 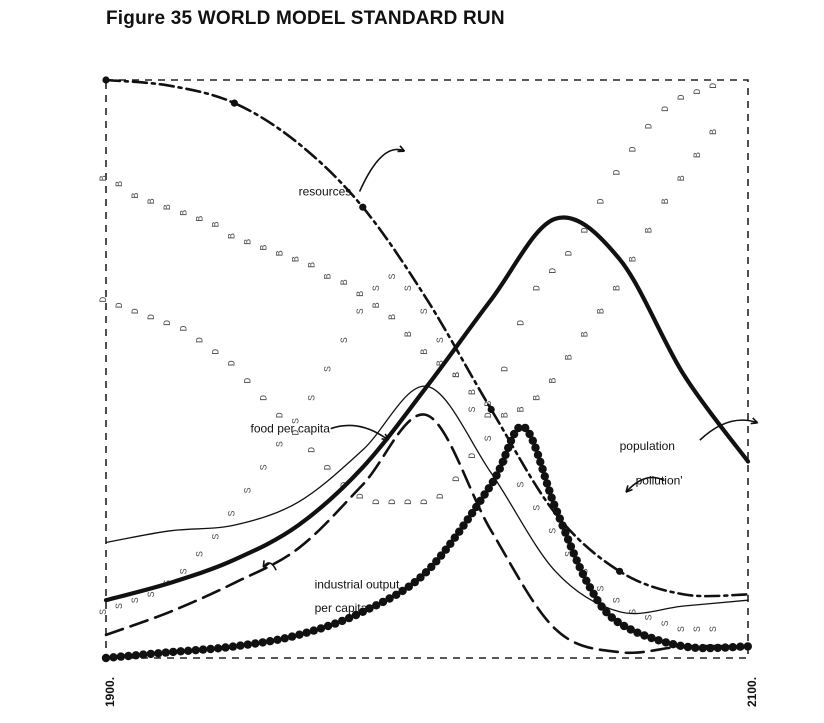 I want to click on marker-s-7: S, so click(x=216, y=537).